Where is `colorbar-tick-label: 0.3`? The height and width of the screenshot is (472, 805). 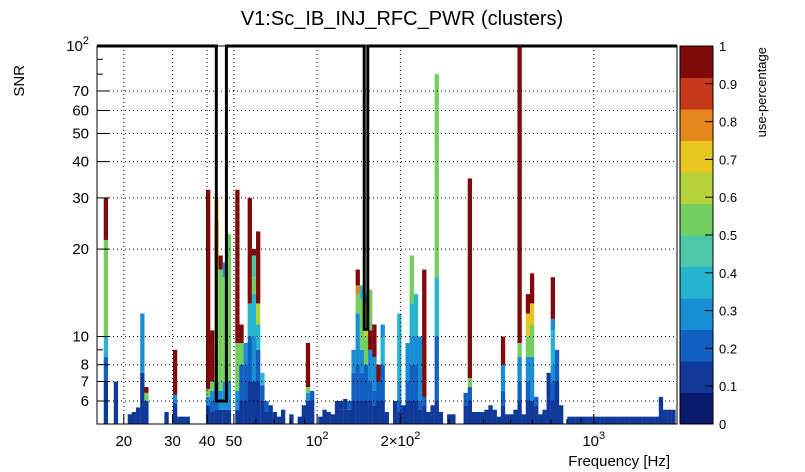
colorbar-tick-label: 0.3 is located at coordinates (728, 311).